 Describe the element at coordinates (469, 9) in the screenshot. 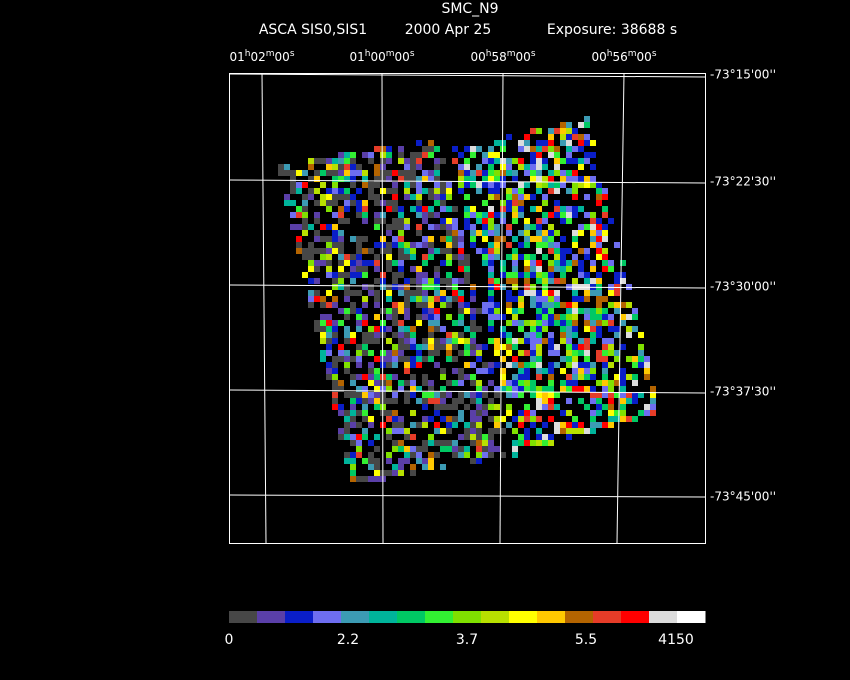

I see `title: SMC_N9` at that location.